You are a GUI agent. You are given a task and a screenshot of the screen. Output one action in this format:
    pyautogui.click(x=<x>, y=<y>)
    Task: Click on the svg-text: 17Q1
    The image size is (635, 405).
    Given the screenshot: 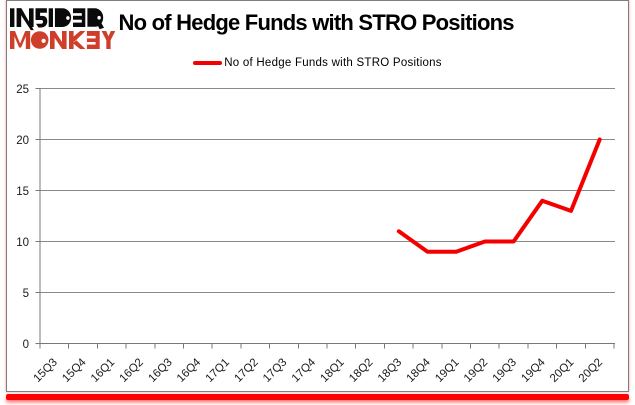 What is the action you would take?
    pyautogui.click(x=218, y=370)
    